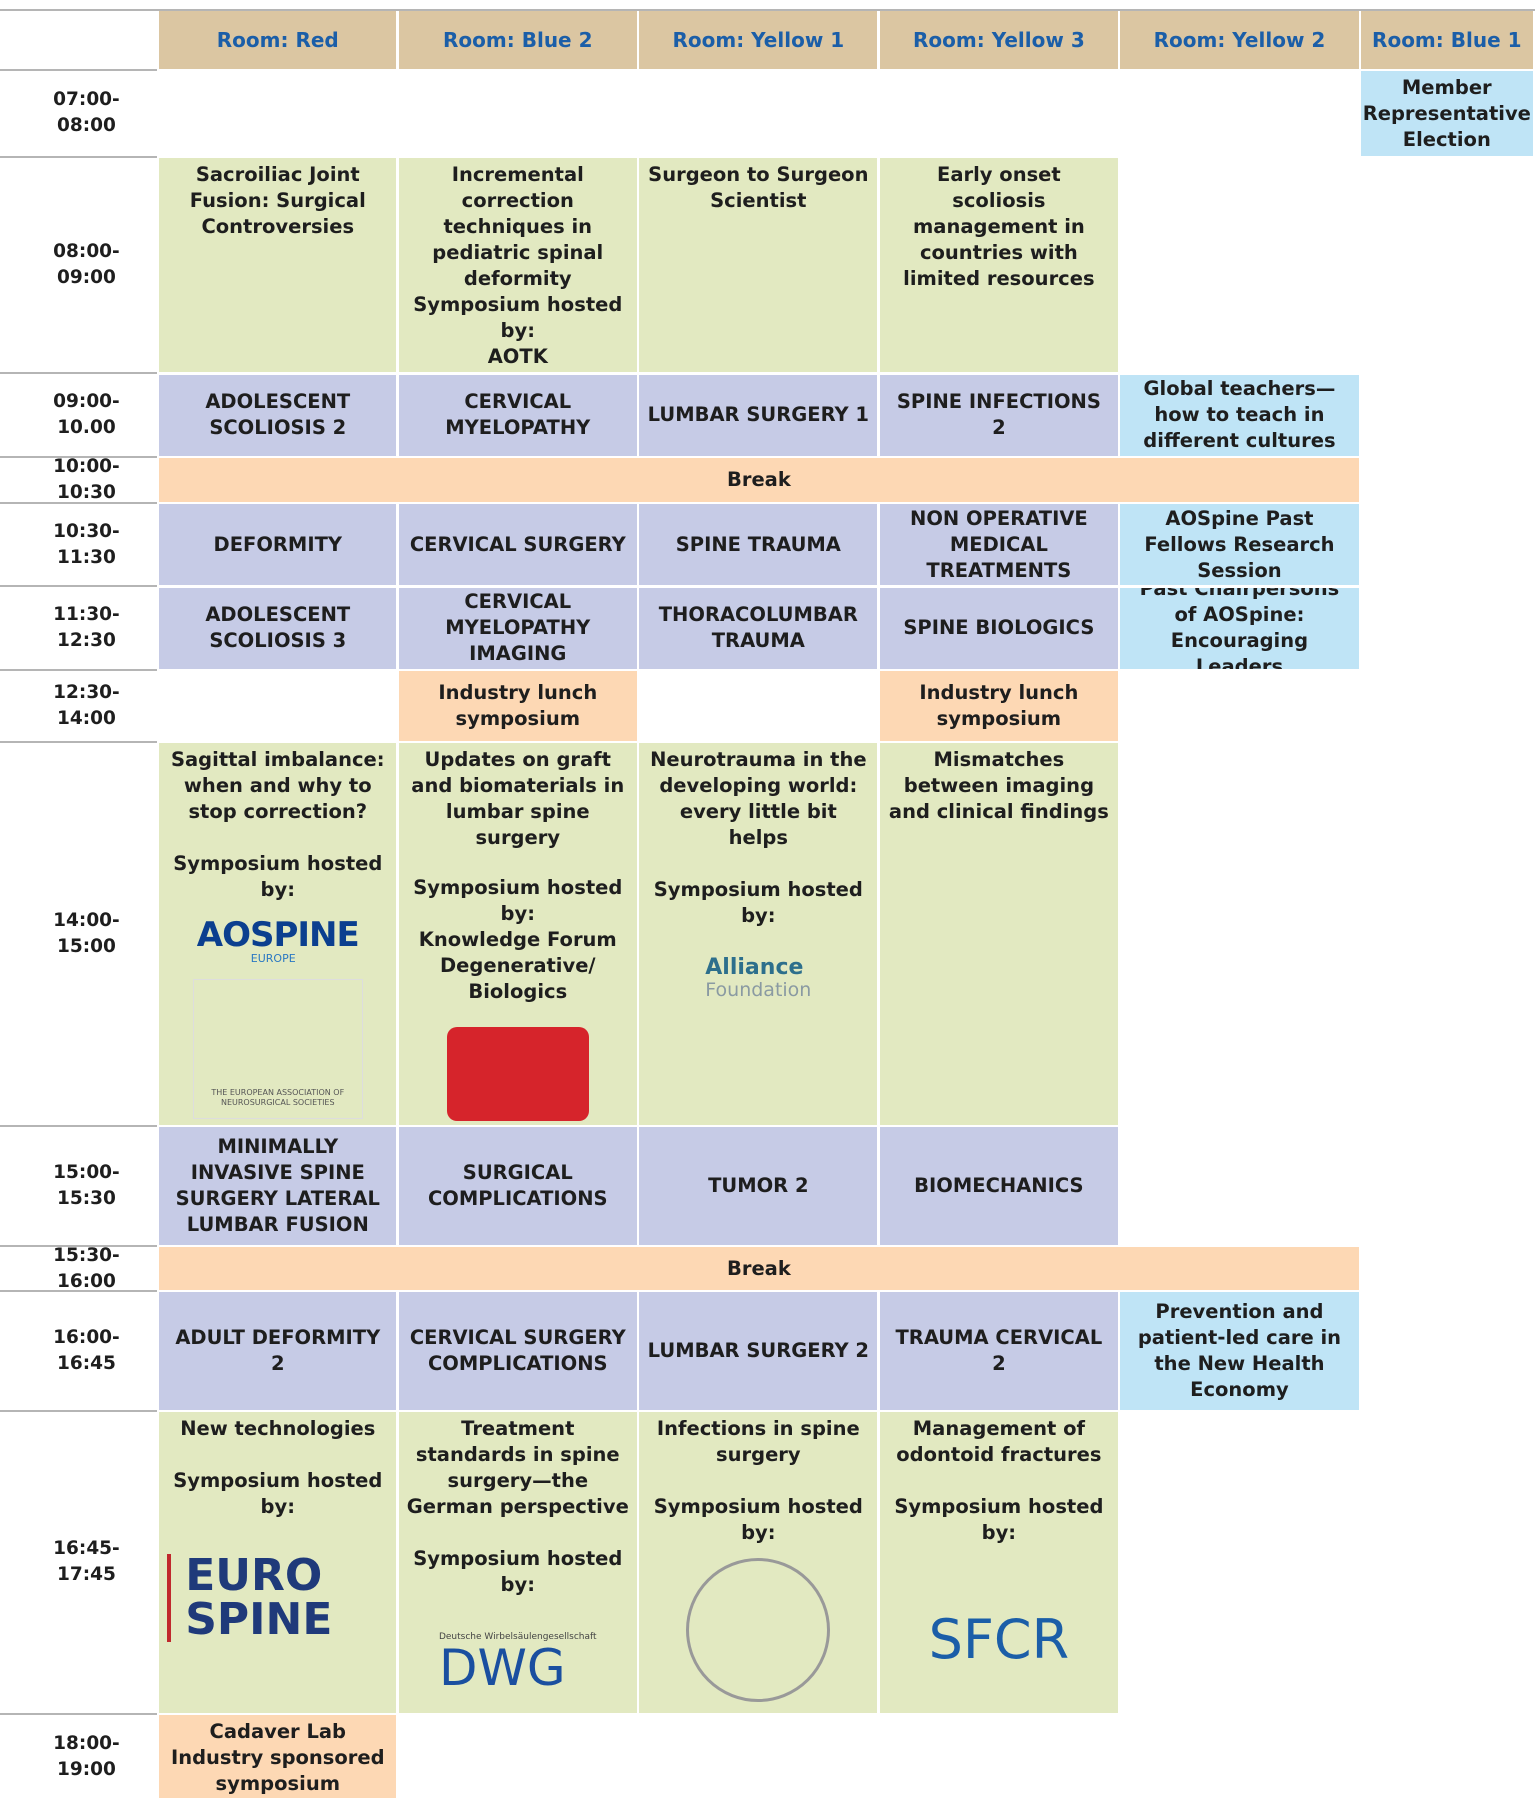 The width and height of the screenshot is (1535, 1805). Describe the element at coordinates (78, 627) in the screenshot. I see `time-slot: 11:30-12:30` at that location.